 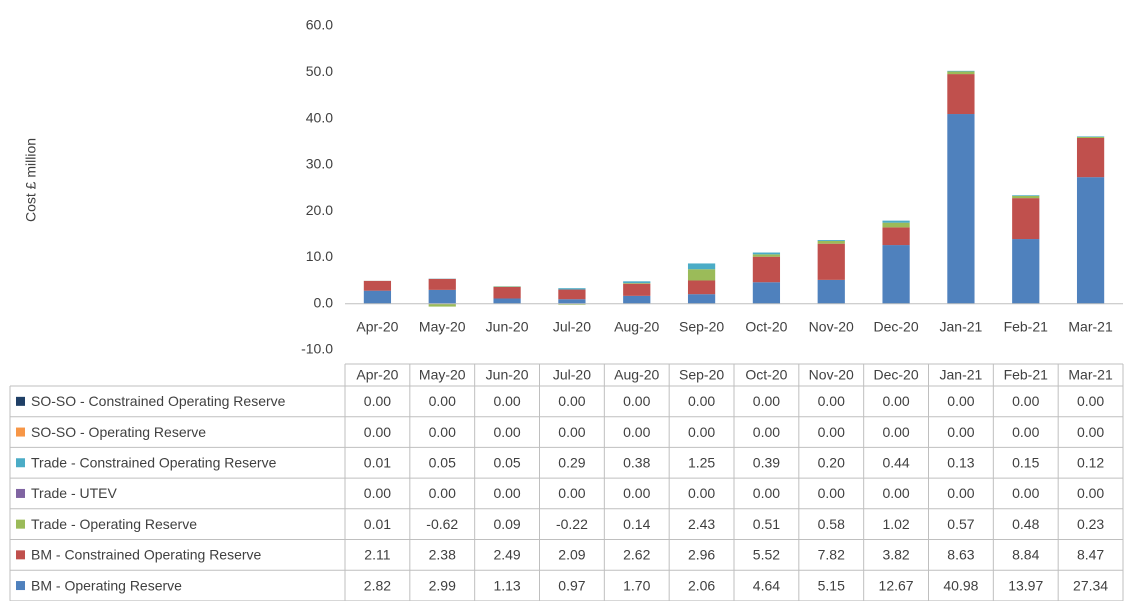 What do you see at coordinates (1090, 585) in the screenshot?
I see `table-cell: 27.34` at bounding box center [1090, 585].